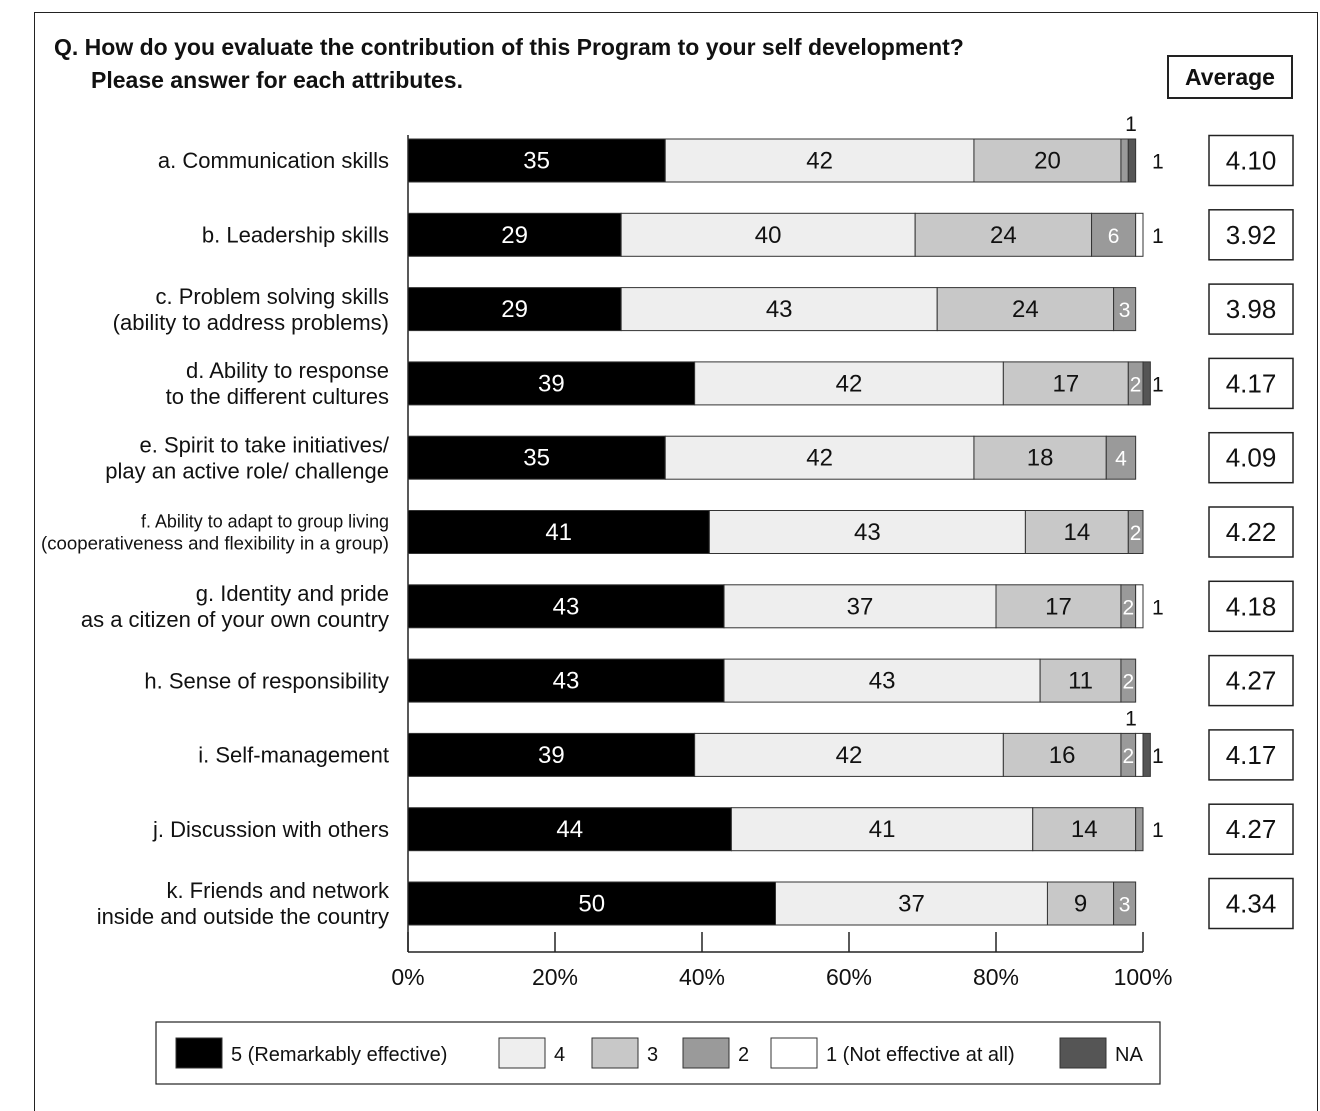 The image size is (1320, 1111). Describe the element at coordinates (1143, 977) in the screenshot. I see `x-tick-label: 100%` at that location.